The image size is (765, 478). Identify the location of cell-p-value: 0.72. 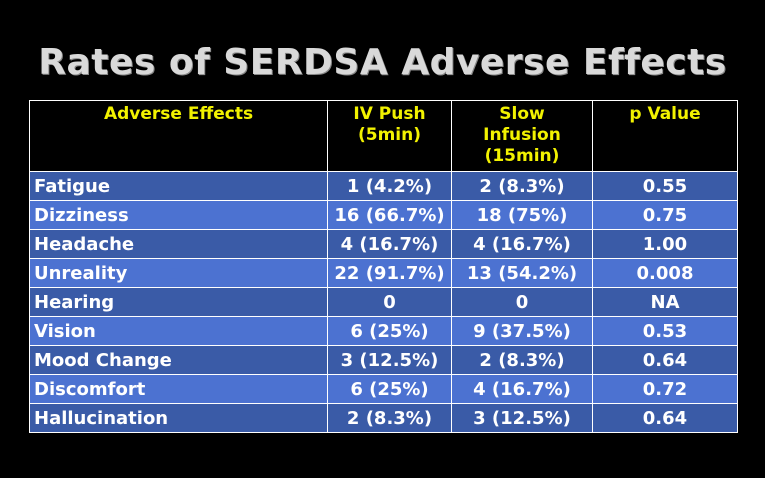
(665, 389).